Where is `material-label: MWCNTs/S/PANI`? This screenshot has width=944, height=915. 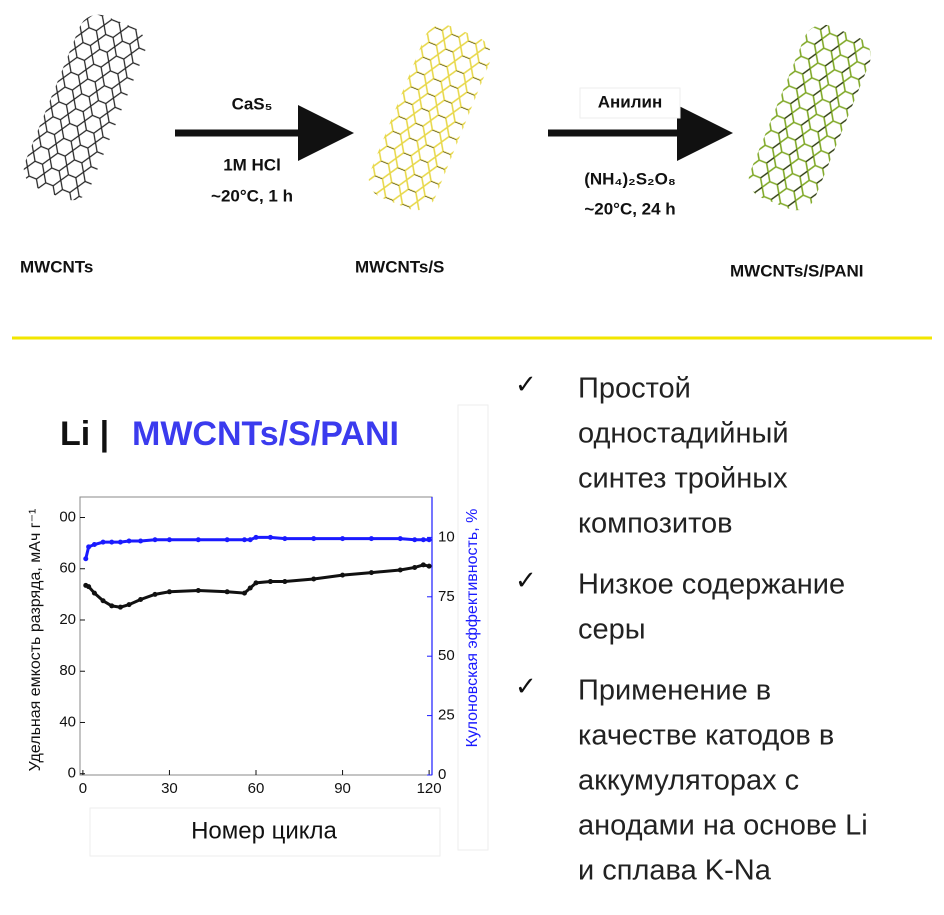
material-label: MWCNTs/S/PANI is located at coordinates (796, 270).